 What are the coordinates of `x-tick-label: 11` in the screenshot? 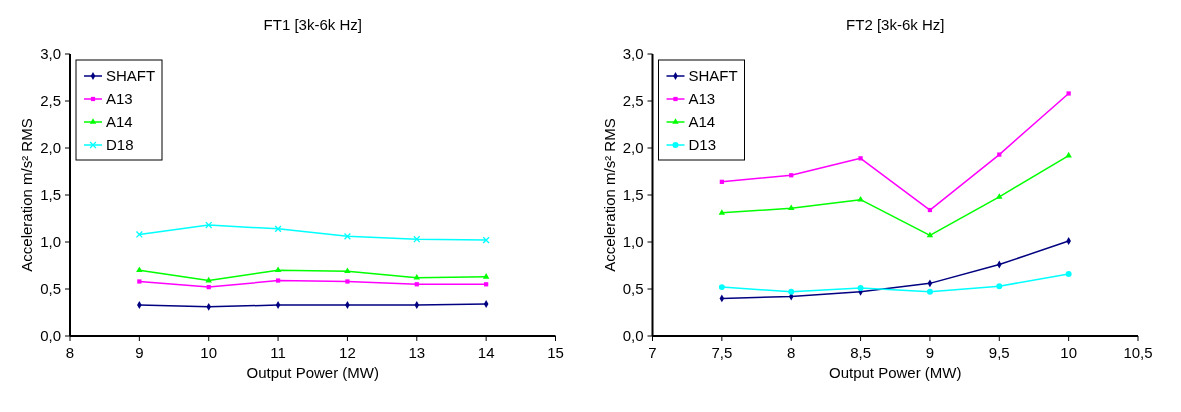 It's located at (278, 352).